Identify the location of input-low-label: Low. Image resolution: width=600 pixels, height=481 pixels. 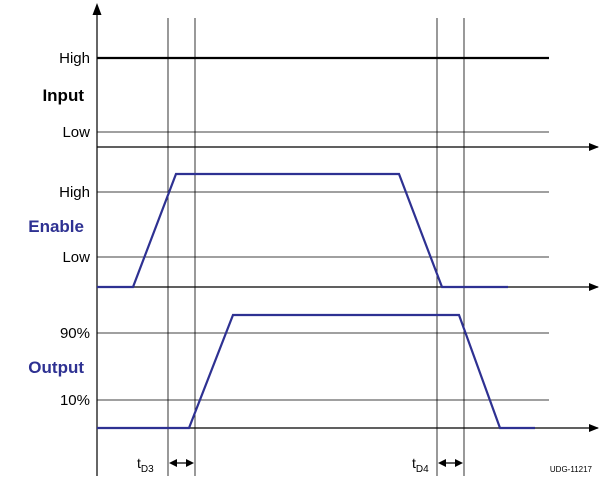
(76, 132).